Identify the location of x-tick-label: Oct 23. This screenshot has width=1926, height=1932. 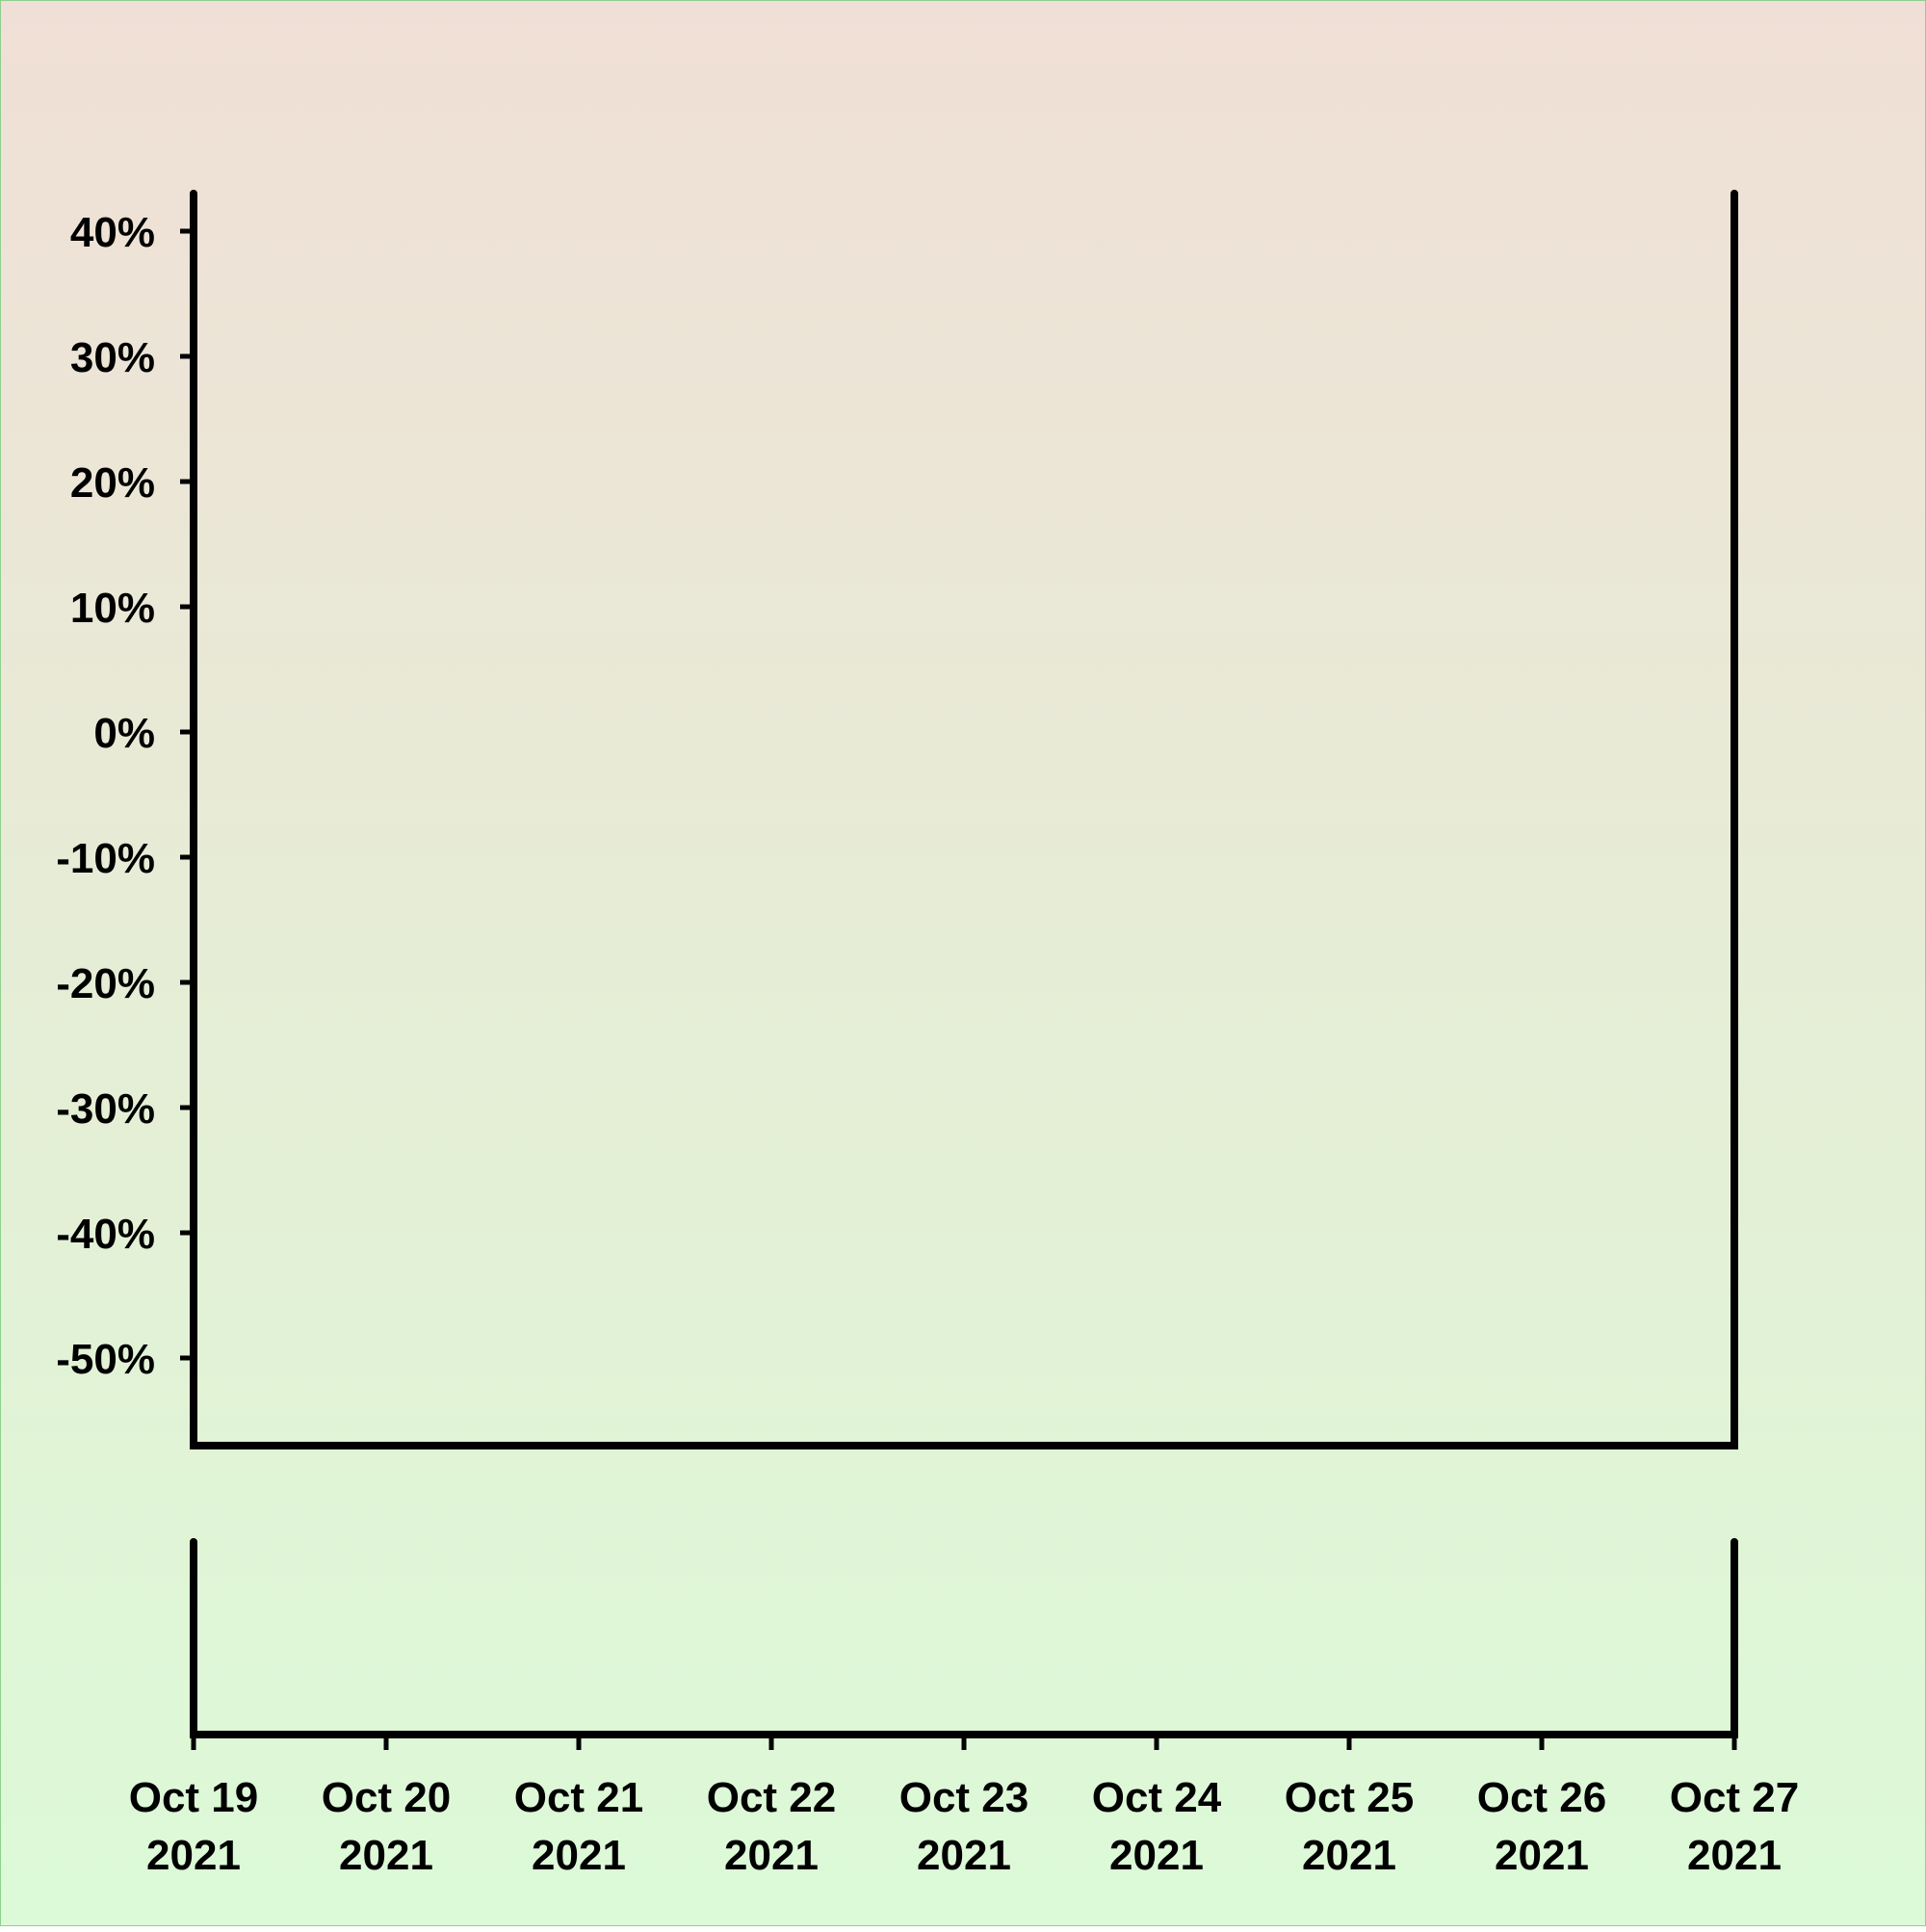
(964, 1797).